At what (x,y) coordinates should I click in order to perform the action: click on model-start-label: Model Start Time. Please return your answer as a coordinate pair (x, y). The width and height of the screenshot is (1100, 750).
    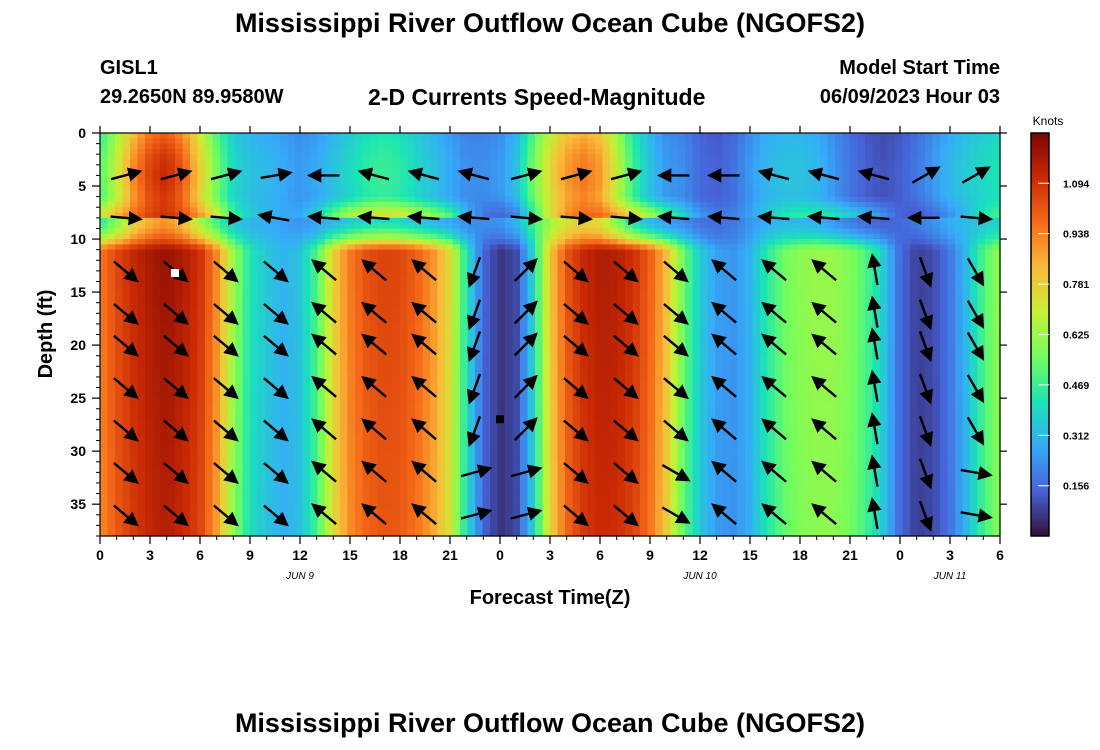
    Looking at the image, I should click on (919, 68).